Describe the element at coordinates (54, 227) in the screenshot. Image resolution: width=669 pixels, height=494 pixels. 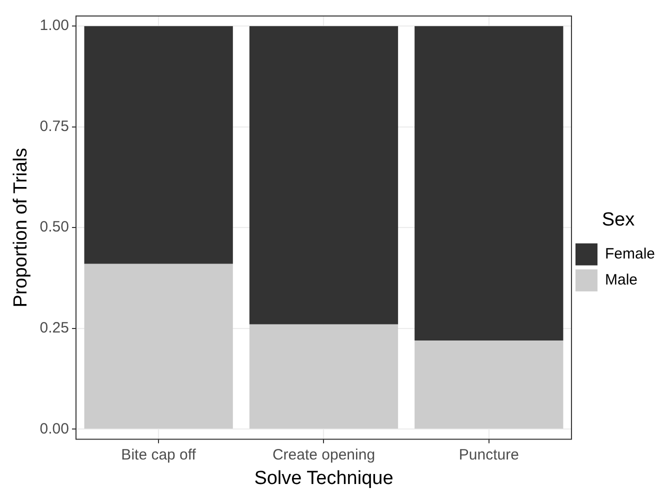
I see `y-tick-label: 0.50` at that location.